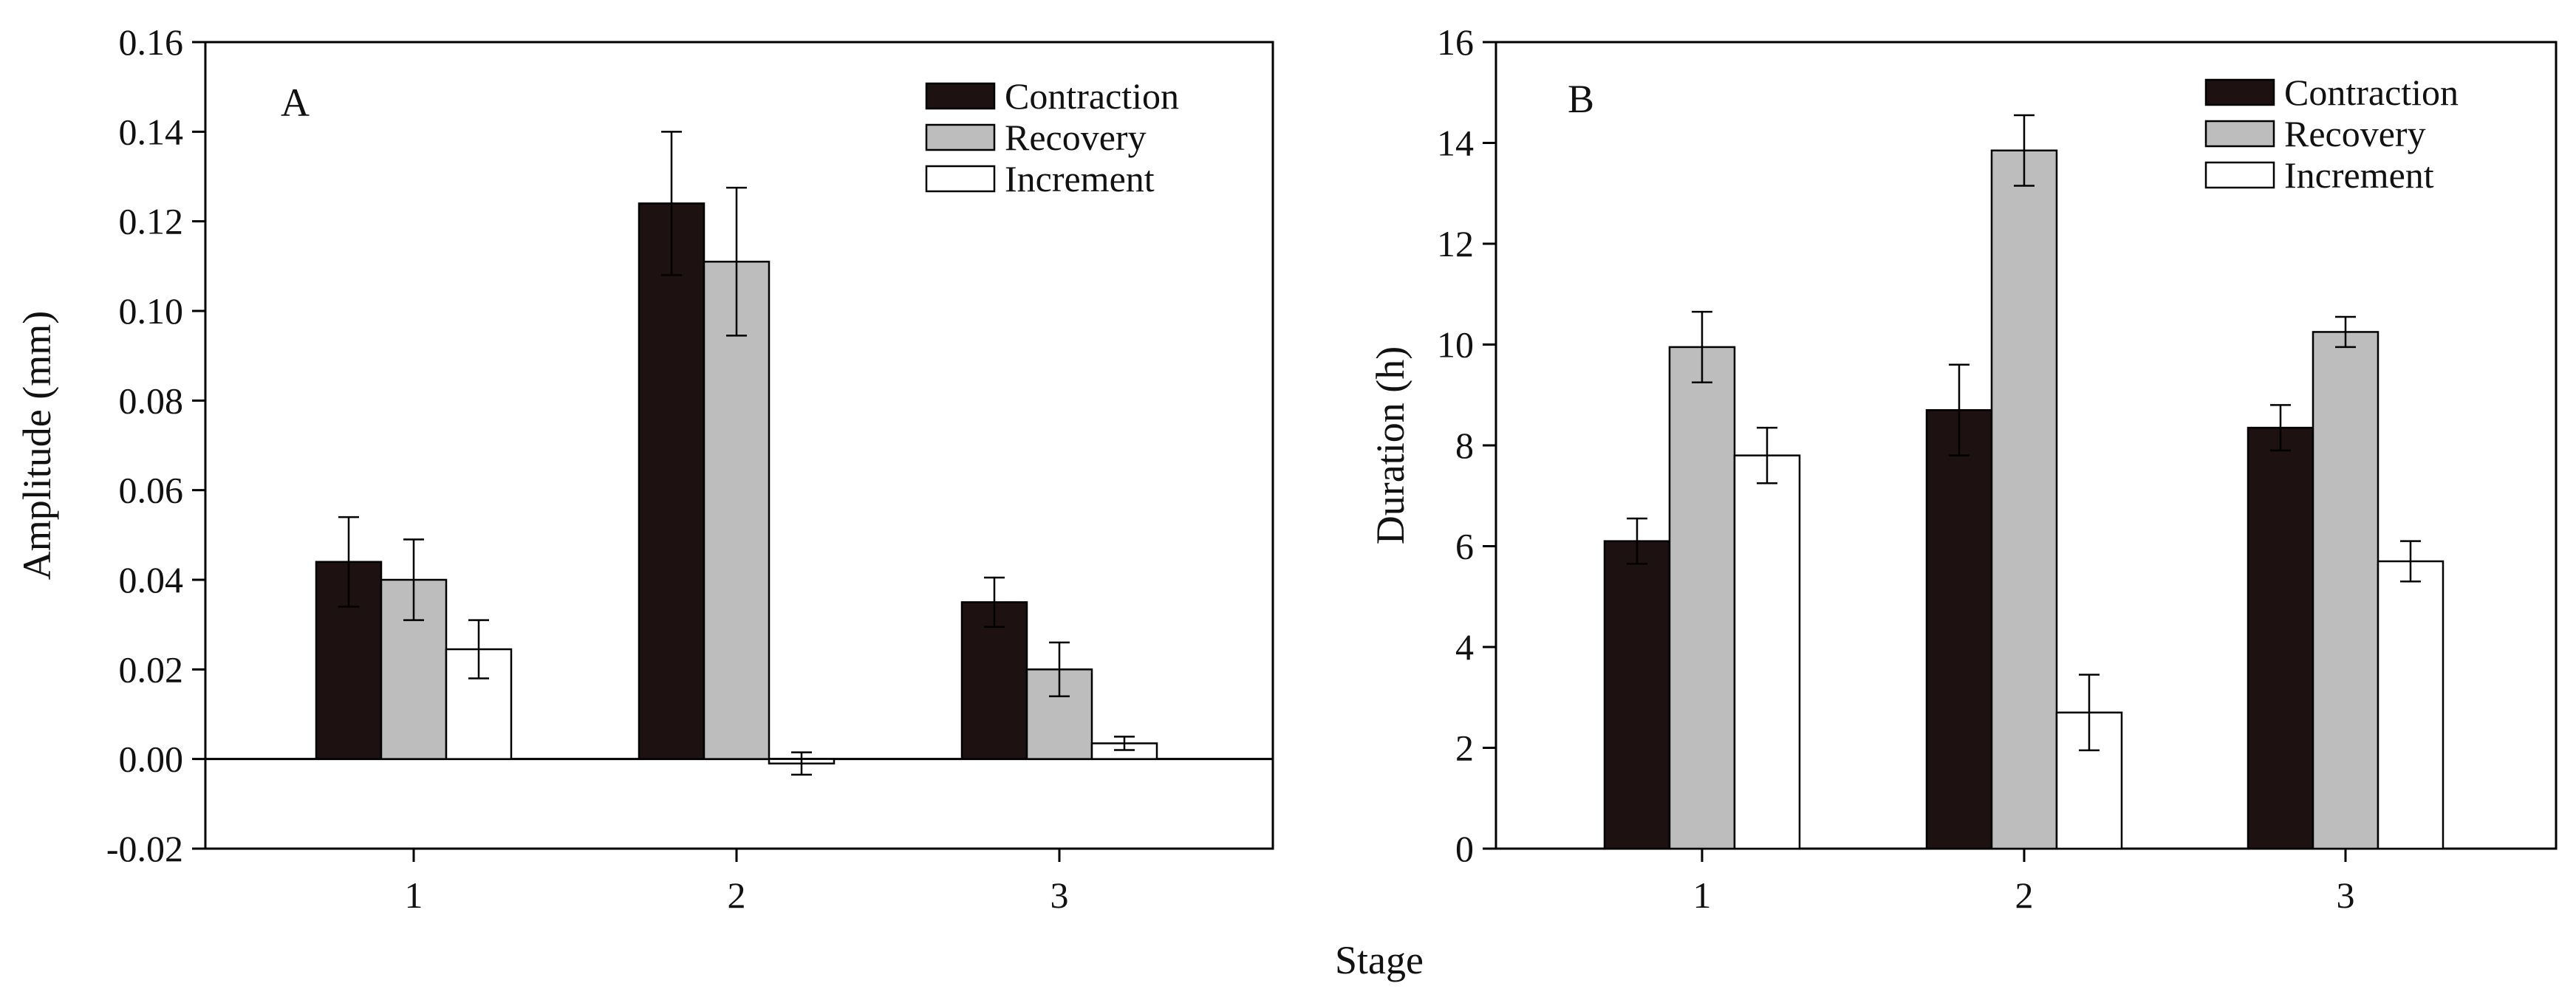  What do you see at coordinates (1465, 848) in the screenshot?
I see `y-tick-label: 0` at bounding box center [1465, 848].